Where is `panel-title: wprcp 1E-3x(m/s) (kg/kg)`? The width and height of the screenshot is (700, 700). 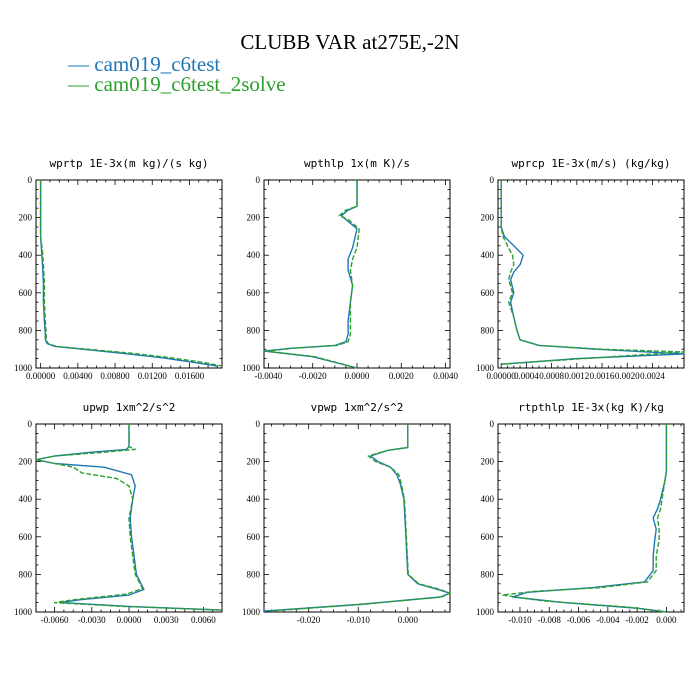 panel-title: wprcp 1E-3x(m/s) (kg/kg) is located at coordinates (591, 163).